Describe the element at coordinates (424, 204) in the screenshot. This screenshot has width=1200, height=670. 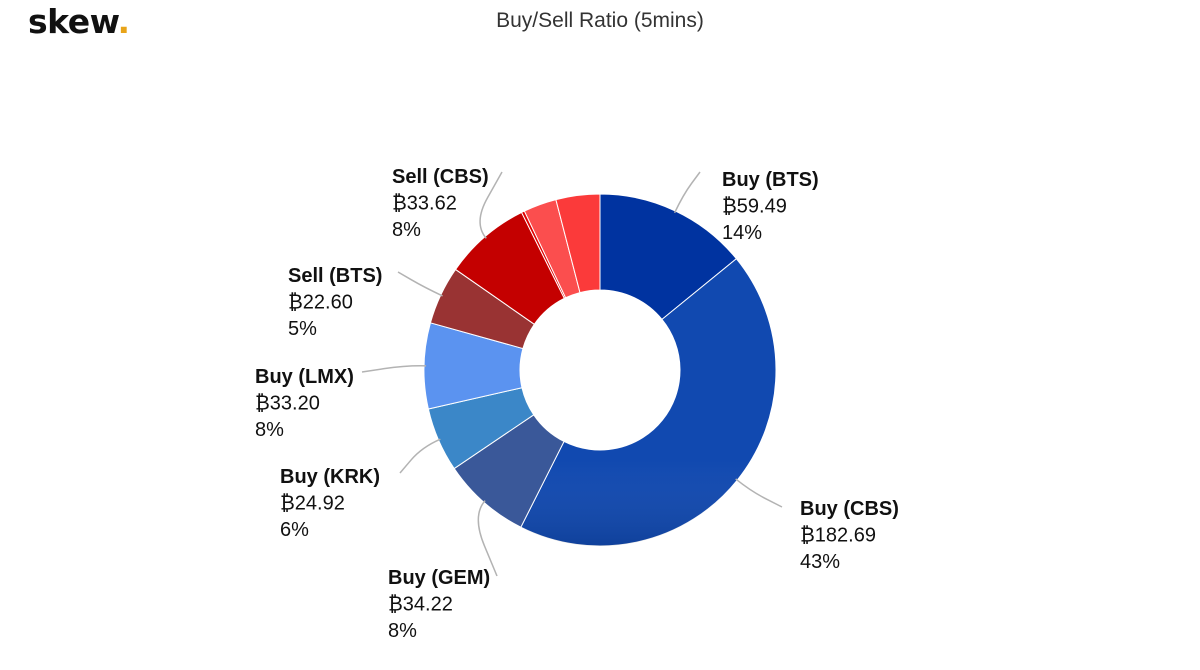
I see `label-value-sell-cbs: ₿33.62` at that location.